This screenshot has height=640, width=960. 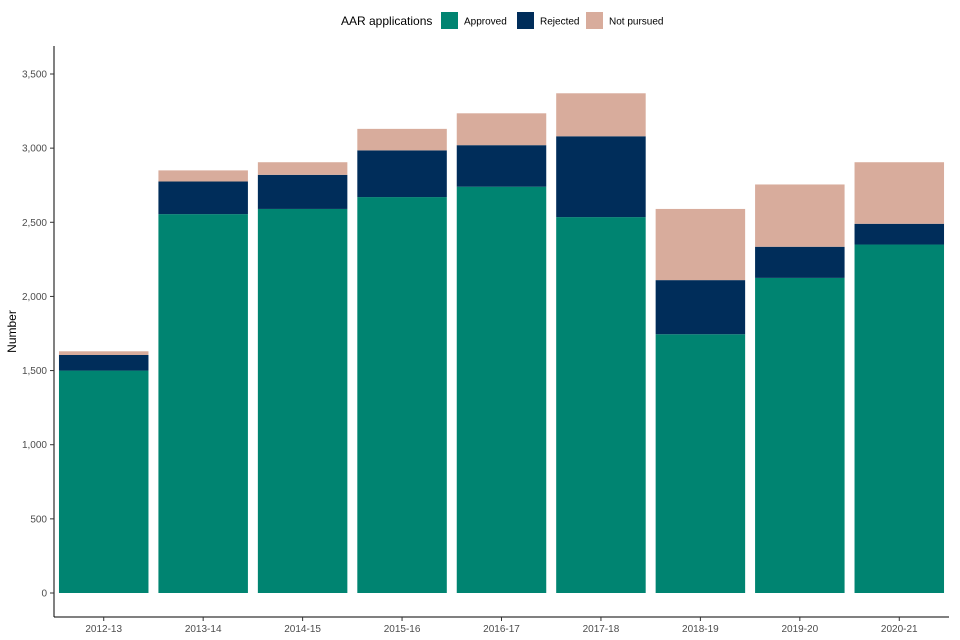 I want to click on legend-label-rejected: Rejected, so click(x=559, y=22).